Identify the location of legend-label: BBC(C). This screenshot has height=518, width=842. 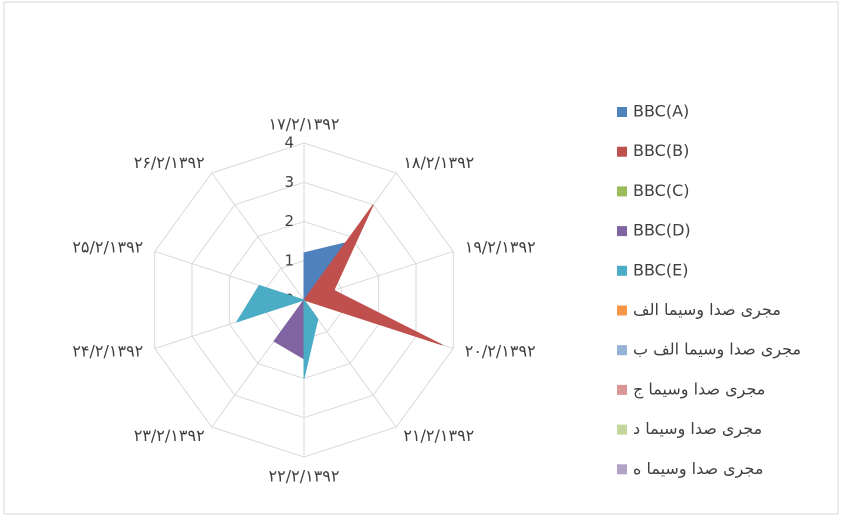
(661, 190).